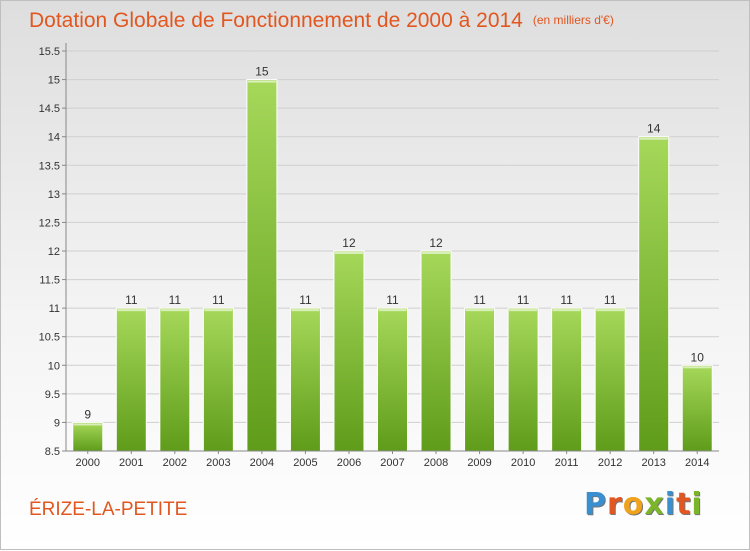  What do you see at coordinates (567, 379) in the screenshot?
I see `bar-2011` at bounding box center [567, 379].